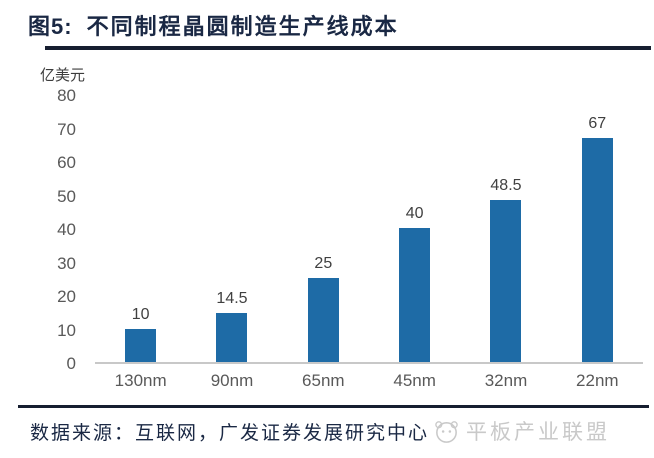 This screenshot has width=654, height=458. Describe the element at coordinates (66, 95) in the screenshot. I see `y-tick-label: 80` at that location.